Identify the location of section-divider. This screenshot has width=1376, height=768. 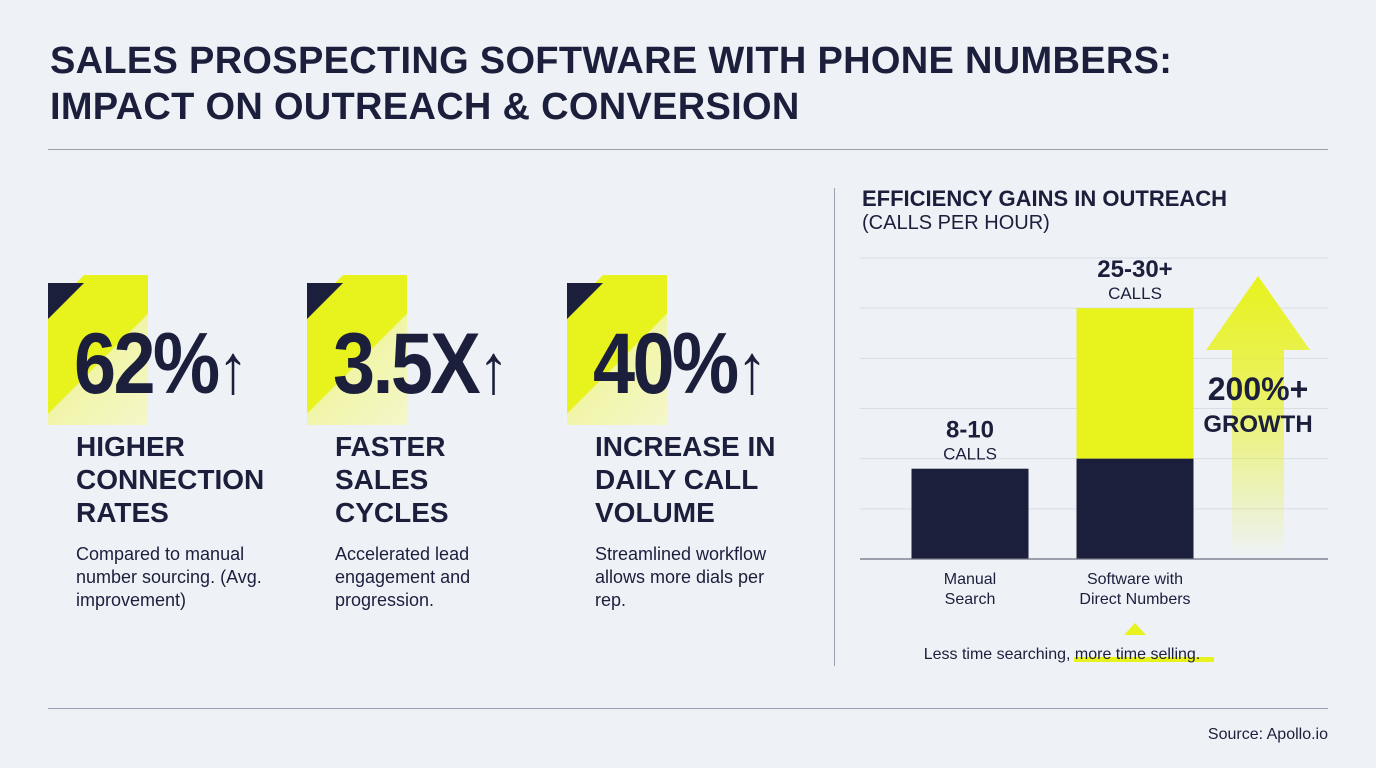
(834, 427).